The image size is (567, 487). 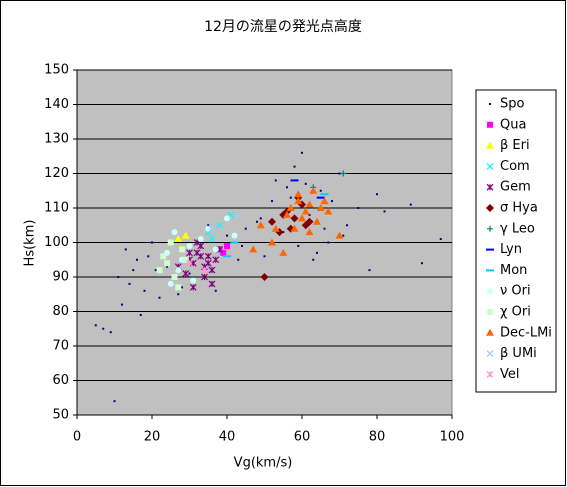 I want to click on x-tick-label: 100, so click(x=452, y=437).